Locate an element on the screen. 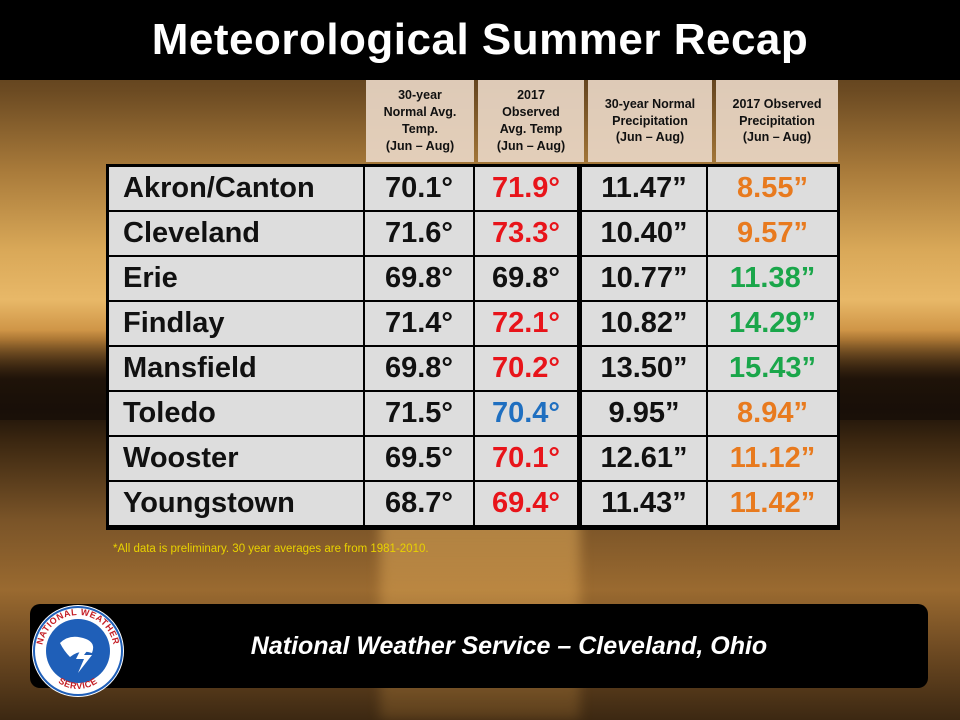 This screenshot has width=960, height=720. normal-precip-cell: 11.43” is located at coordinates (645, 503).